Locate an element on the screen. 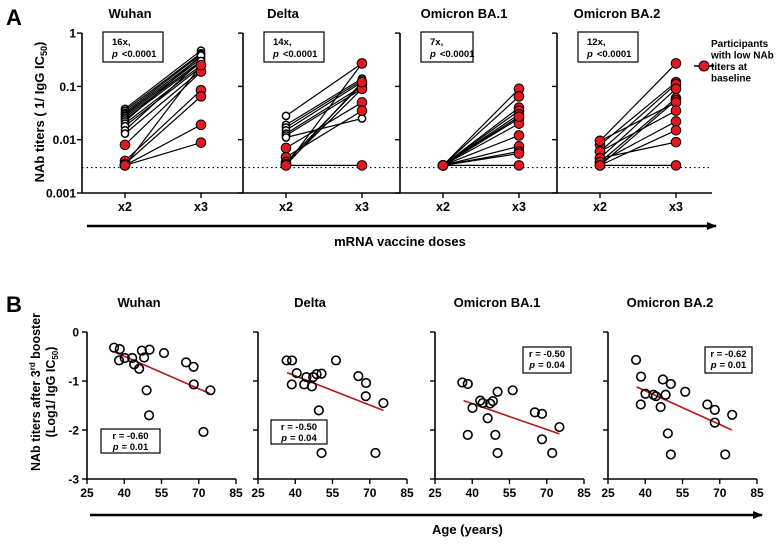  panel-b-y-axis-label-line2: (Log1/ IgG IC50) is located at coordinates (52, 392).